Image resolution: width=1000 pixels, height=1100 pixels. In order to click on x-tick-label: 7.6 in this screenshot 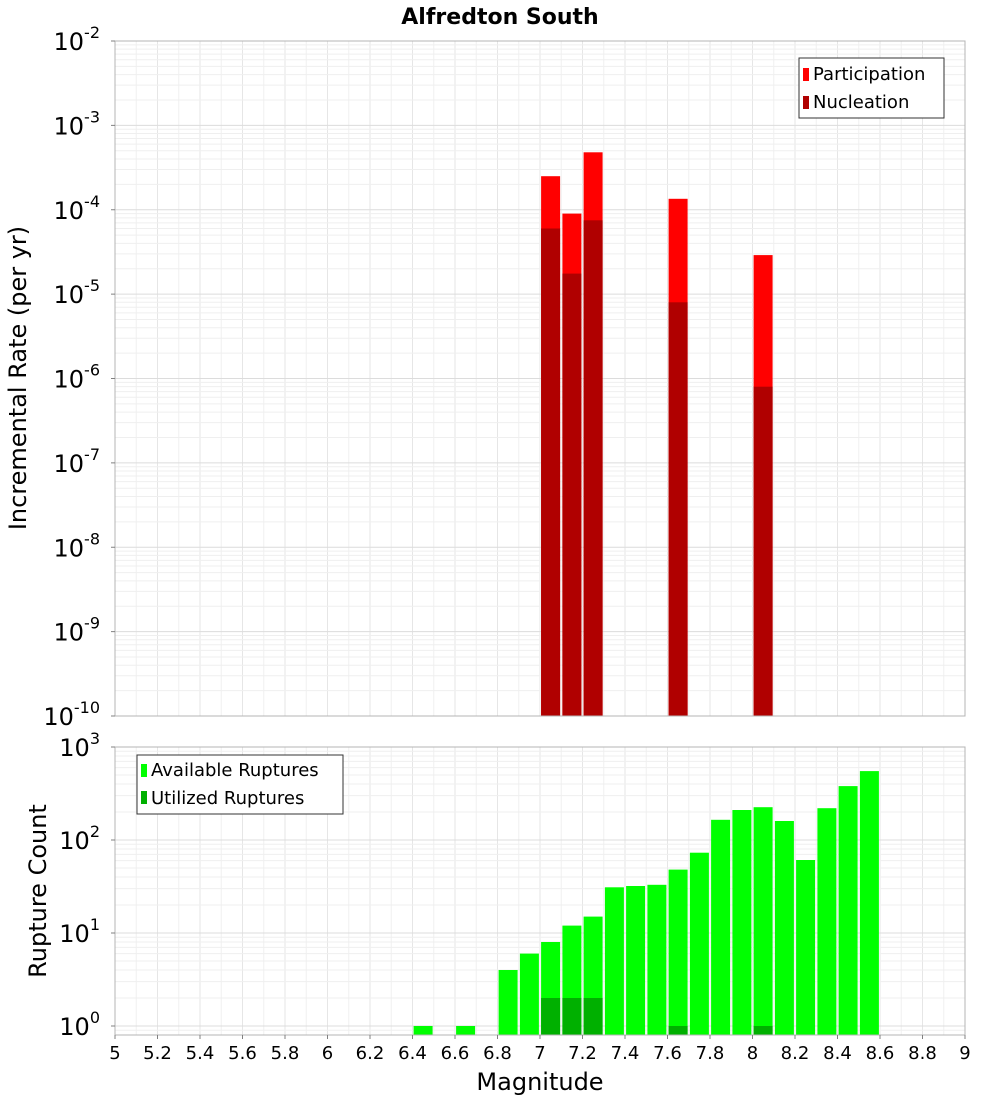, I will do `click(667, 1053)`.